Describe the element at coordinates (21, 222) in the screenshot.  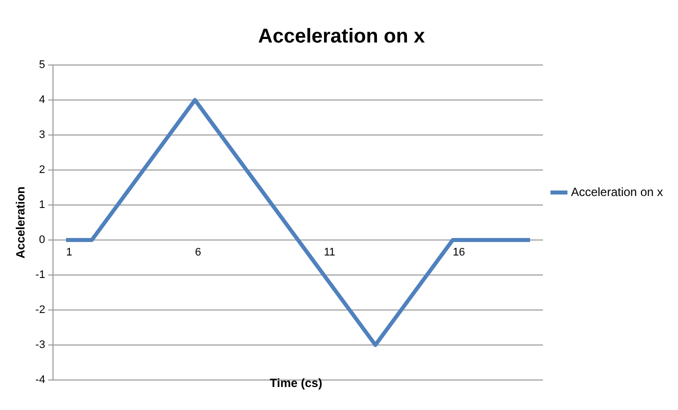
I see `y-axis-title: Acceleration` at that location.